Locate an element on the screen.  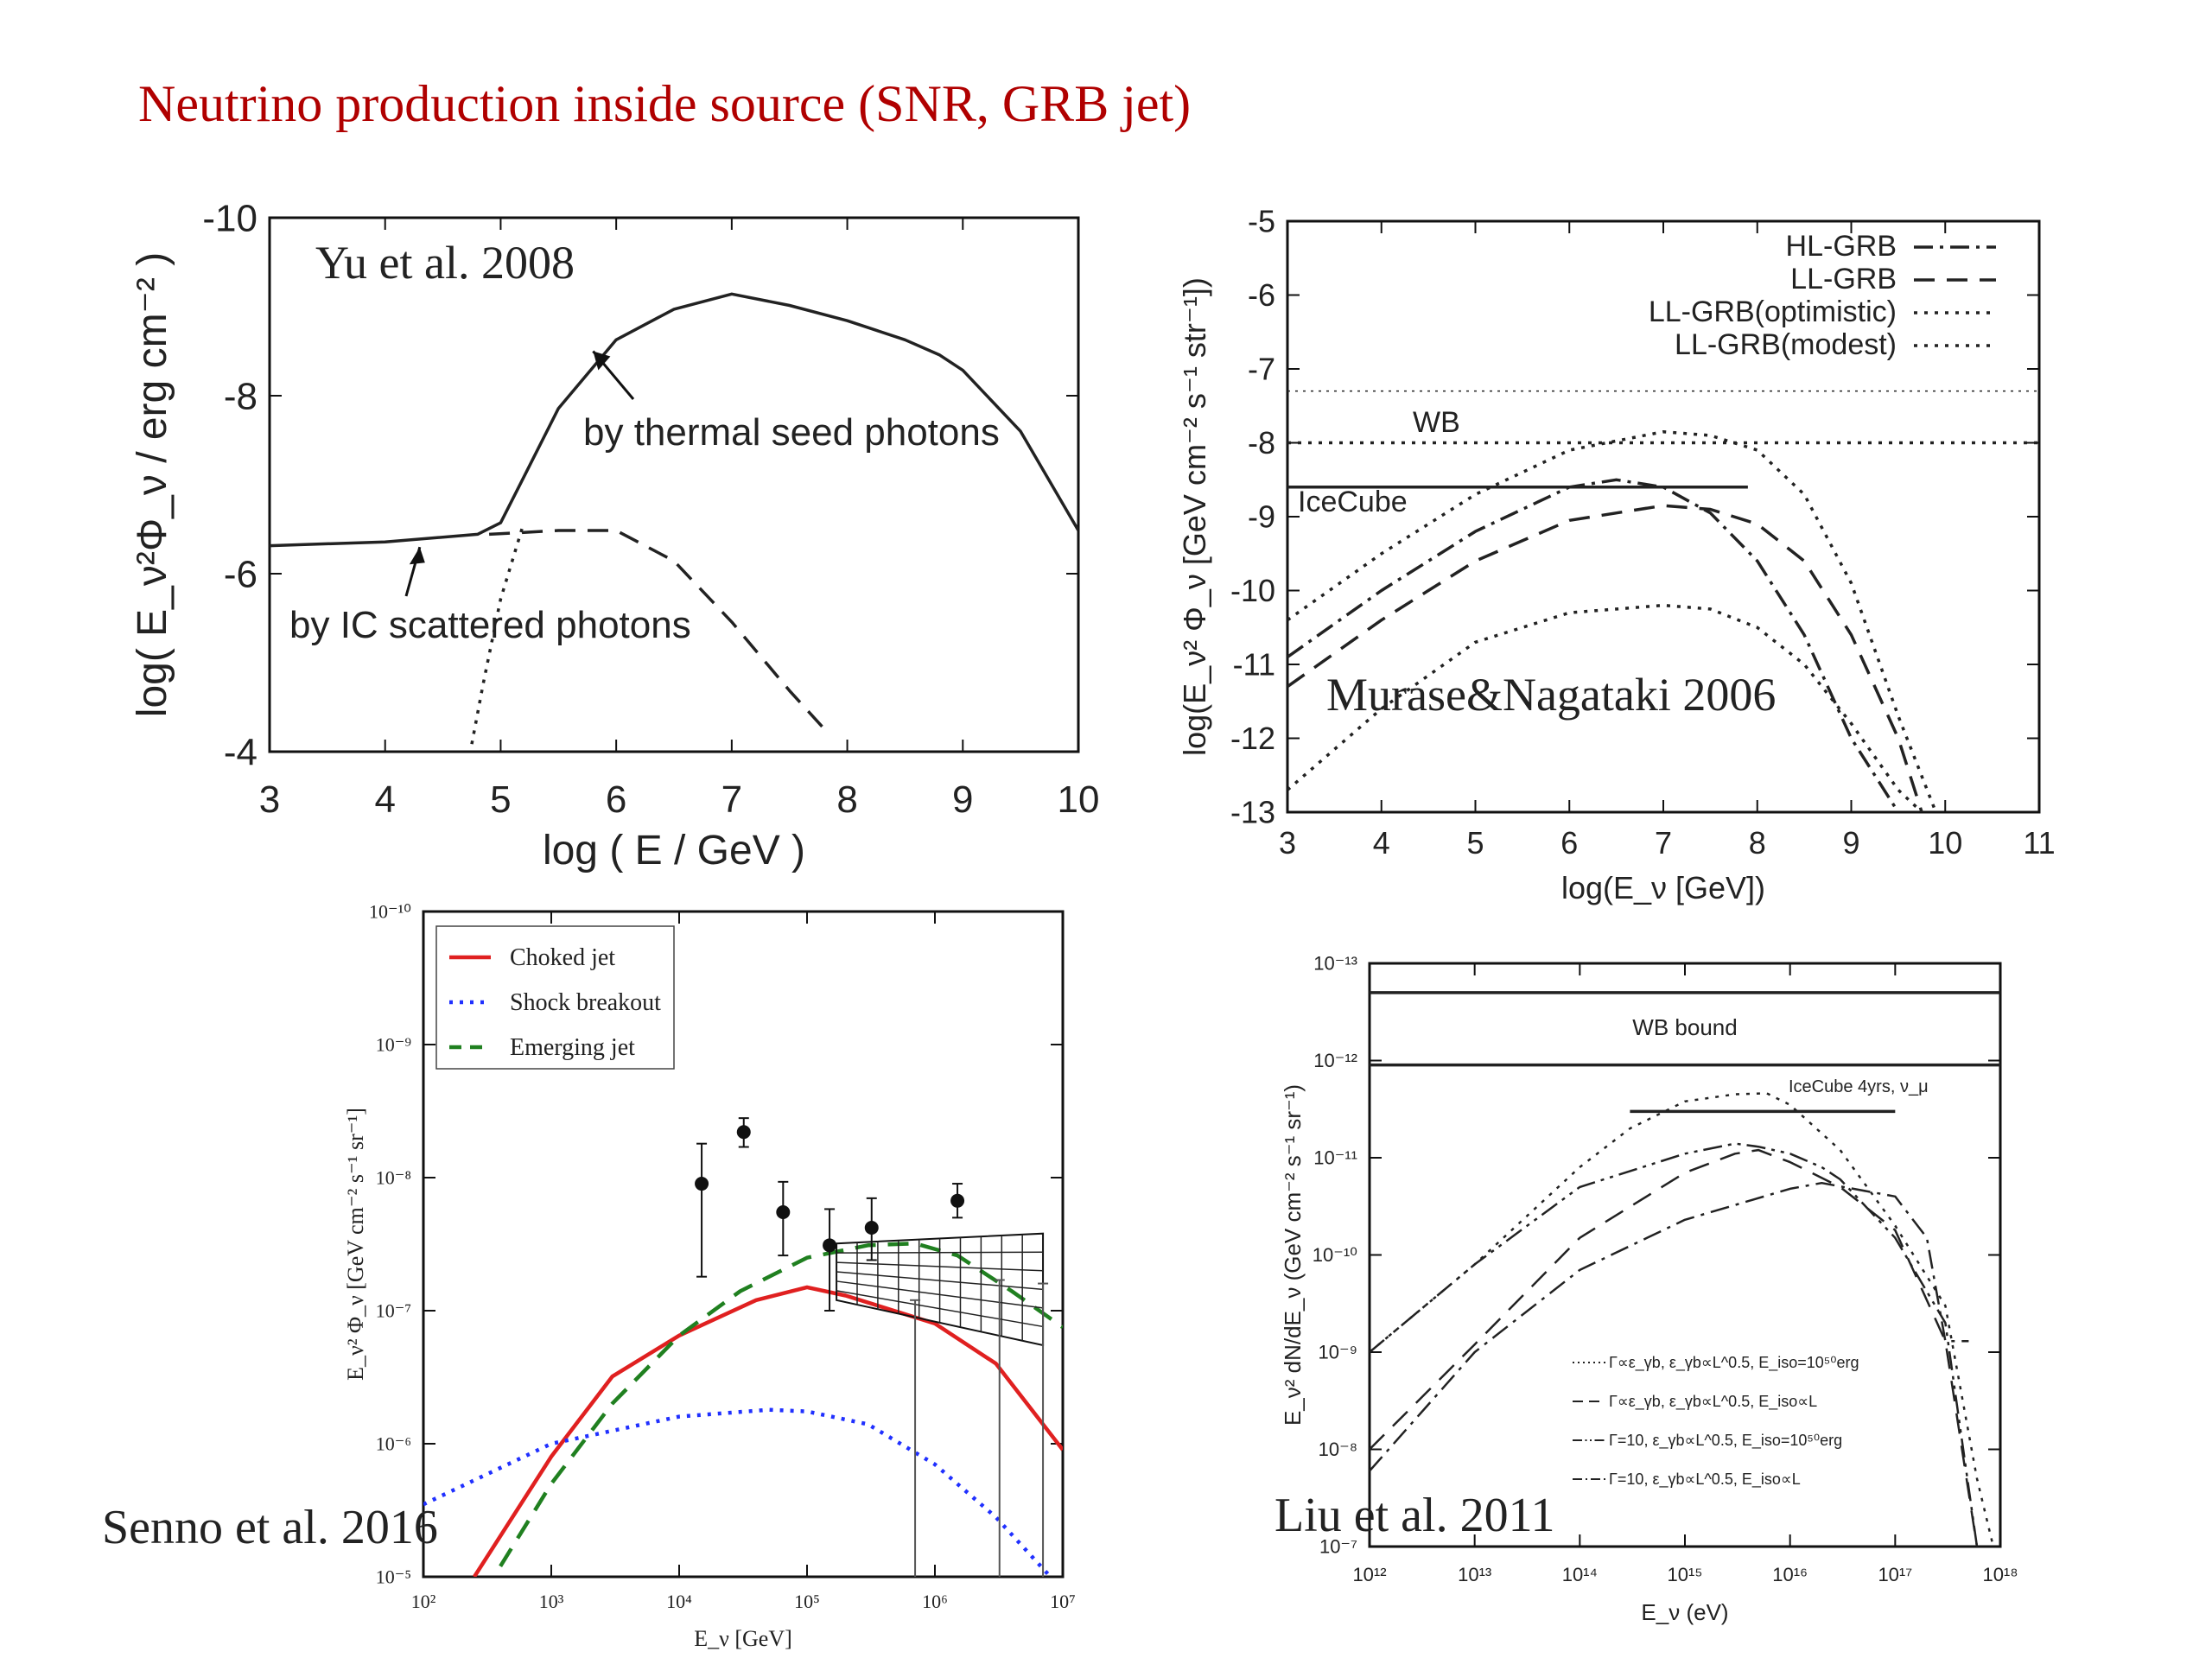
legend-box is located at coordinates (555, 997).